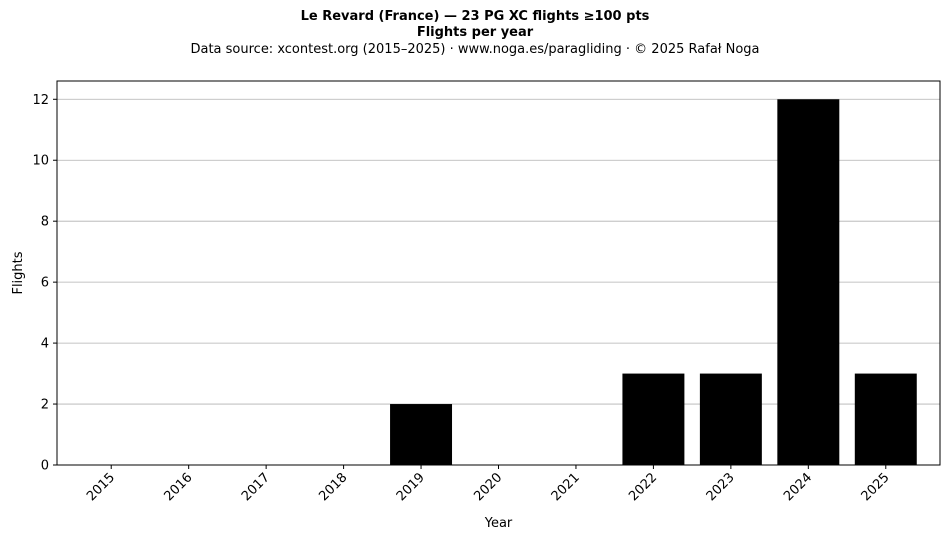 The width and height of the screenshot is (950, 539). What do you see at coordinates (876, 487) in the screenshot?
I see `x-tick-label: 2025` at bounding box center [876, 487].